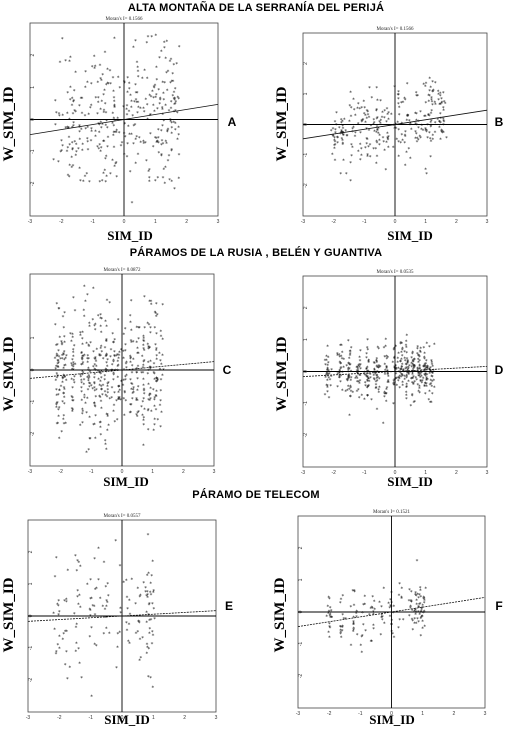  What do you see at coordinates (59, 718) in the screenshot?
I see `panel-e-x-tick: -2` at bounding box center [59, 718].